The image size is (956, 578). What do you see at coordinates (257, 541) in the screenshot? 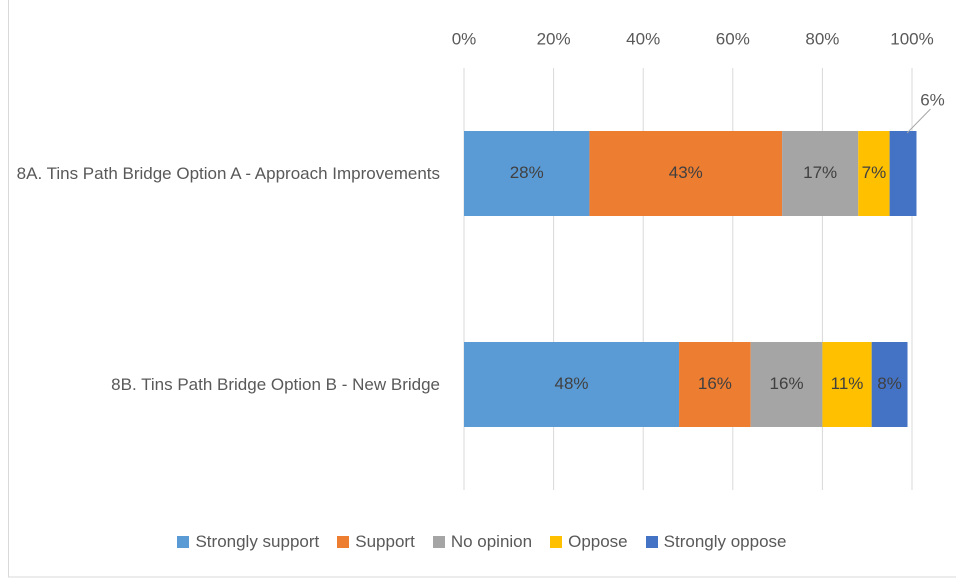
I see `legend-label: Strongly support` at bounding box center [257, 541].